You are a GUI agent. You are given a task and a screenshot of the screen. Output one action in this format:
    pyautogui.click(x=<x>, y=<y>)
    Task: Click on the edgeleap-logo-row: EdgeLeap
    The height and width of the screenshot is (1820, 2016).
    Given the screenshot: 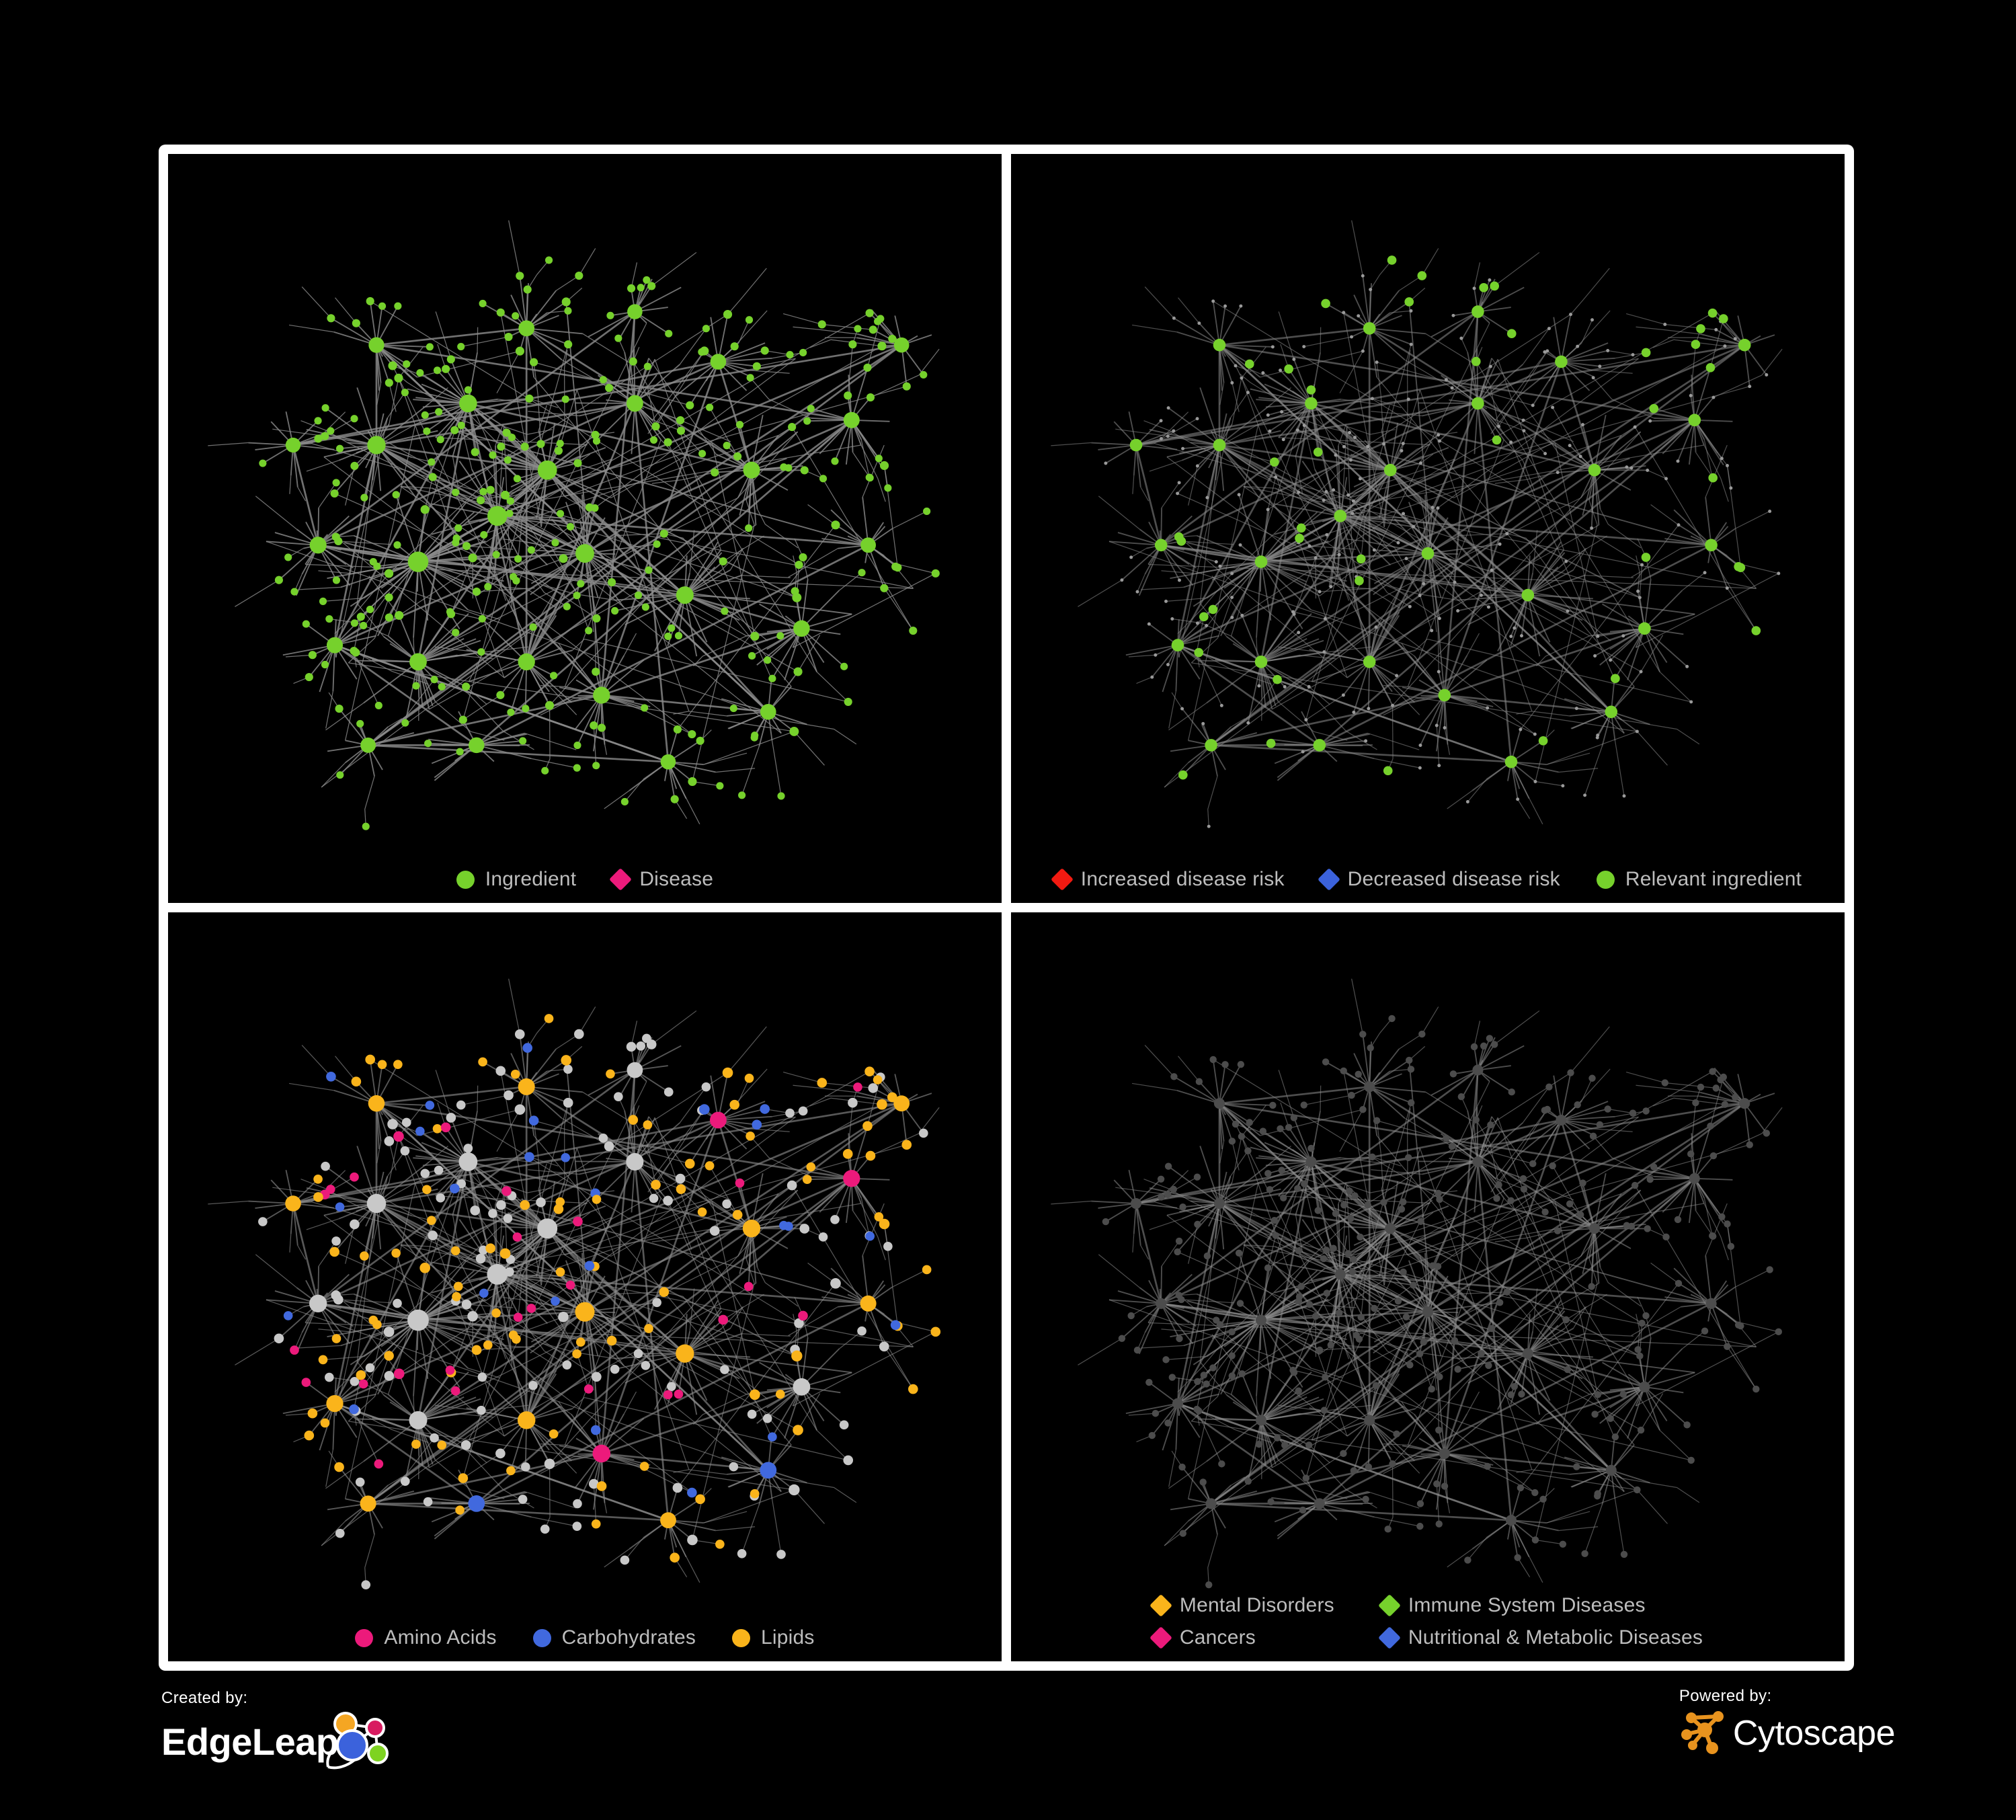 What is the action you would take?
    pyautogui.click(x=281, y=1741)
    